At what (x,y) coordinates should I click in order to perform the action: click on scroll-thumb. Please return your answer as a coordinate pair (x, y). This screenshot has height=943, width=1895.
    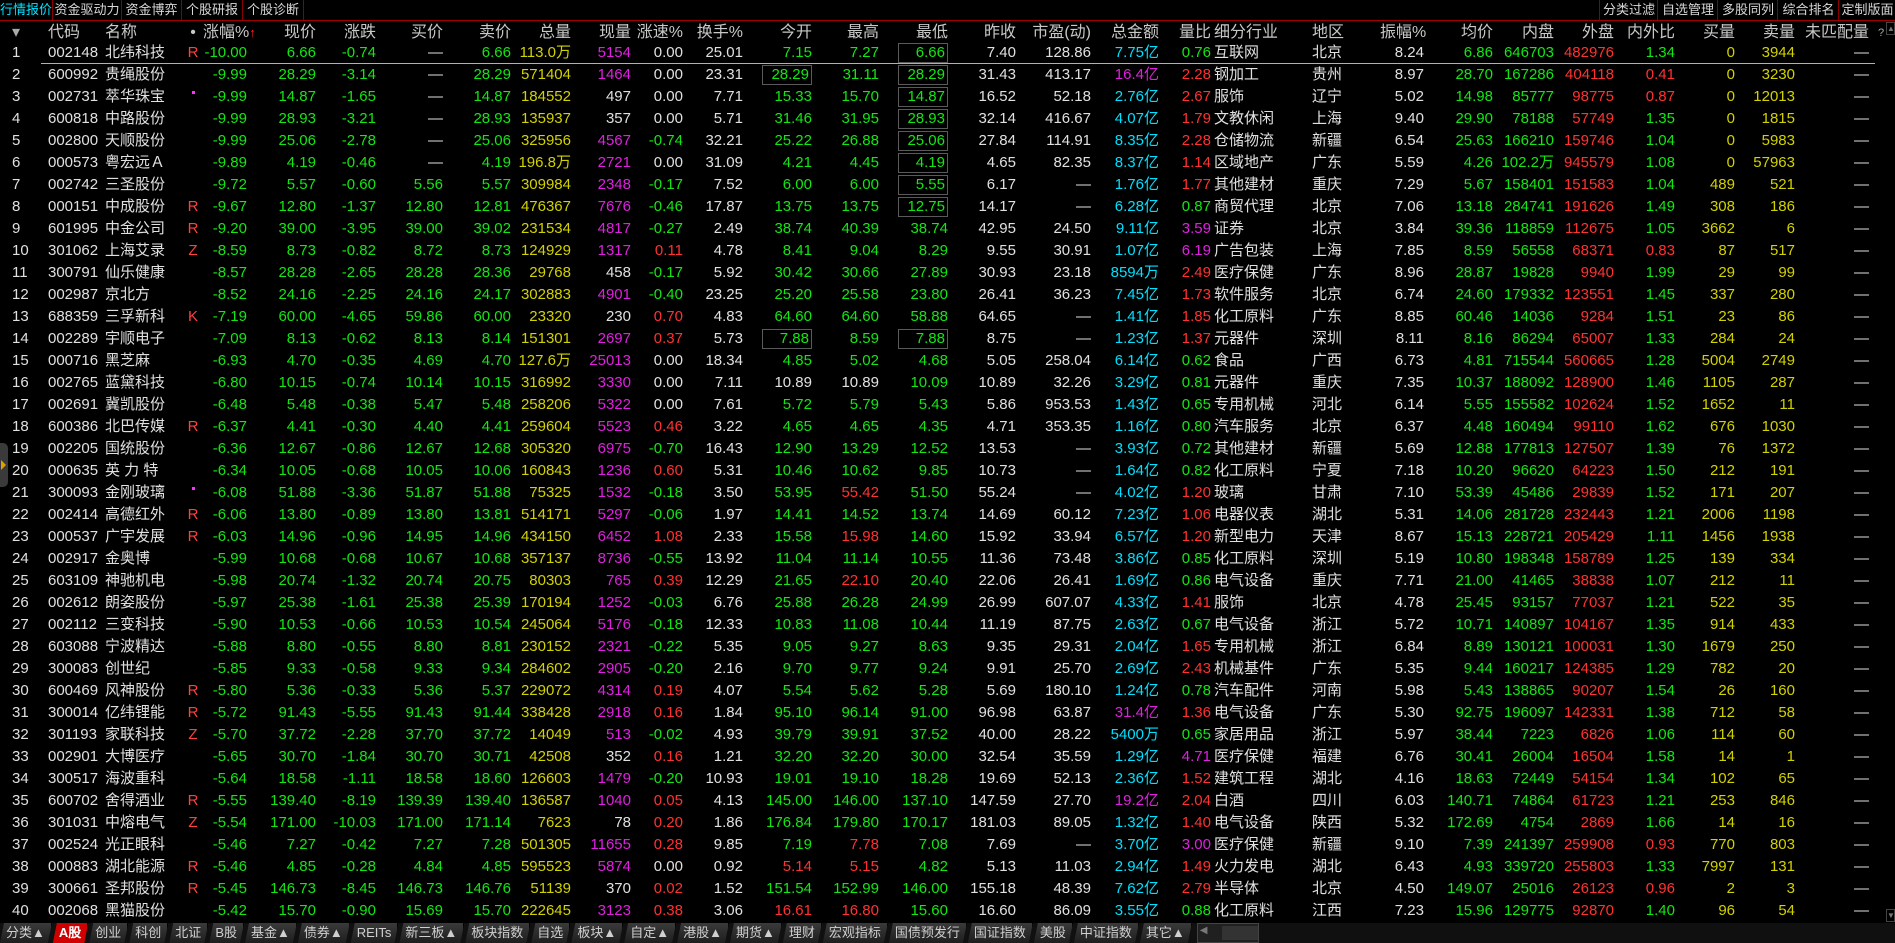
    Looking at the image, I should click on (1239, 933).